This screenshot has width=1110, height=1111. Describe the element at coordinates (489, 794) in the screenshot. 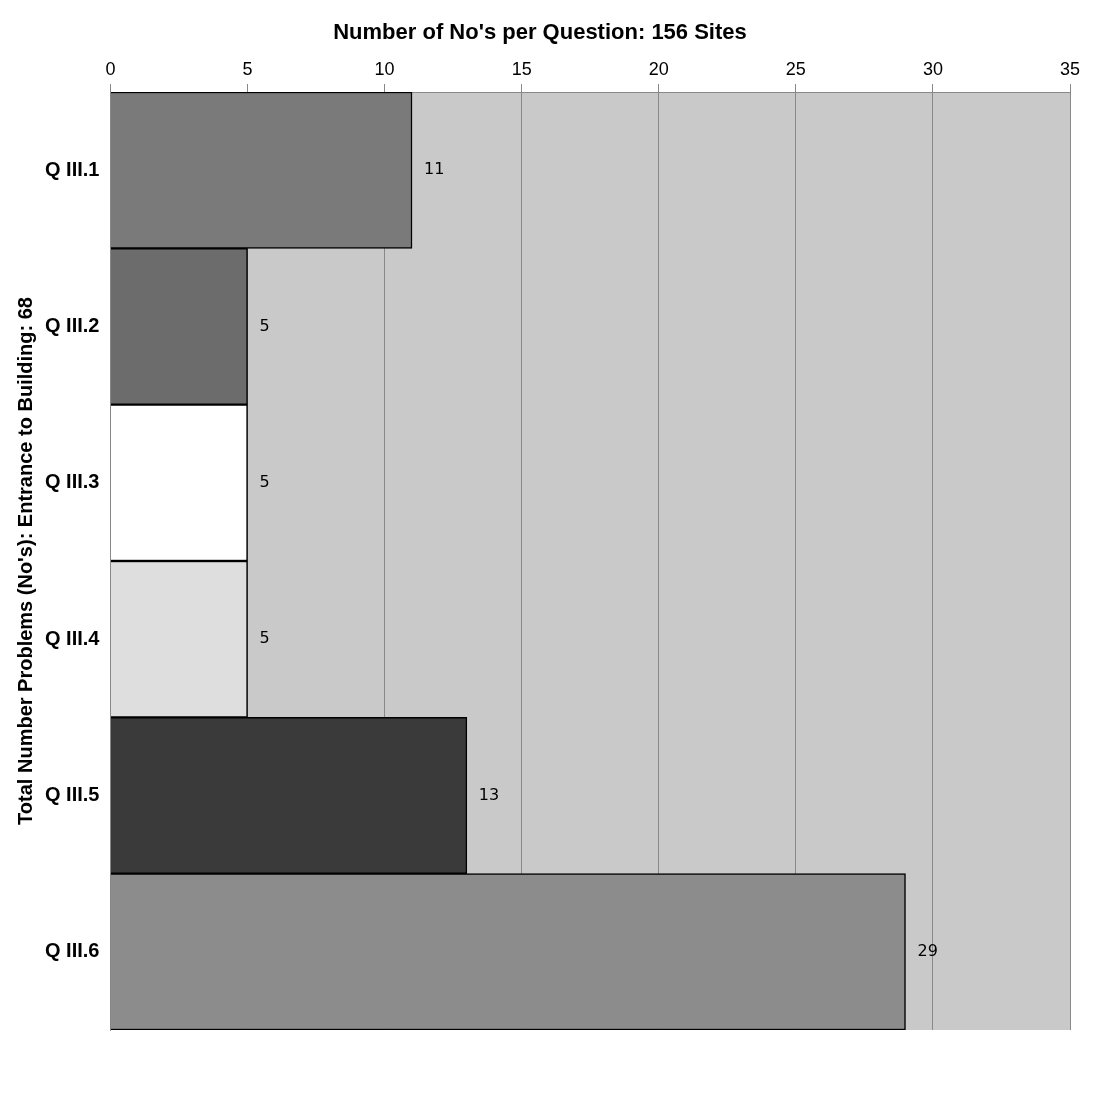

I see `data-label: 13` at that location.